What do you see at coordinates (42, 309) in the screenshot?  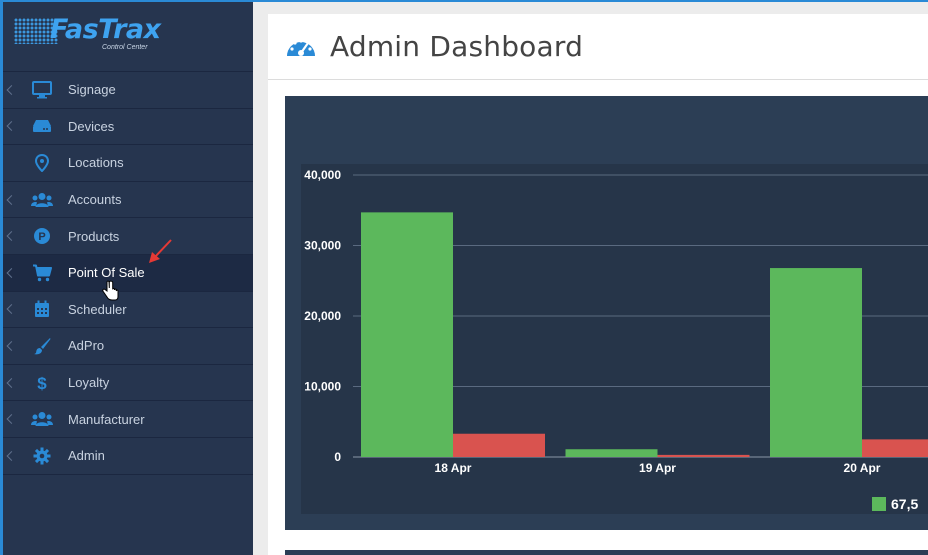 I see `calendar-icon` at bounding box center [42, 309].